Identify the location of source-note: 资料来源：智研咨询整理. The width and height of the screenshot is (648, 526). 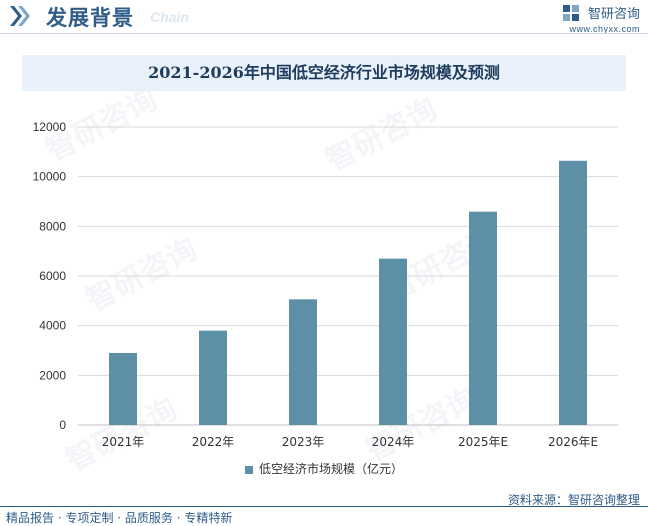
(573, 500).